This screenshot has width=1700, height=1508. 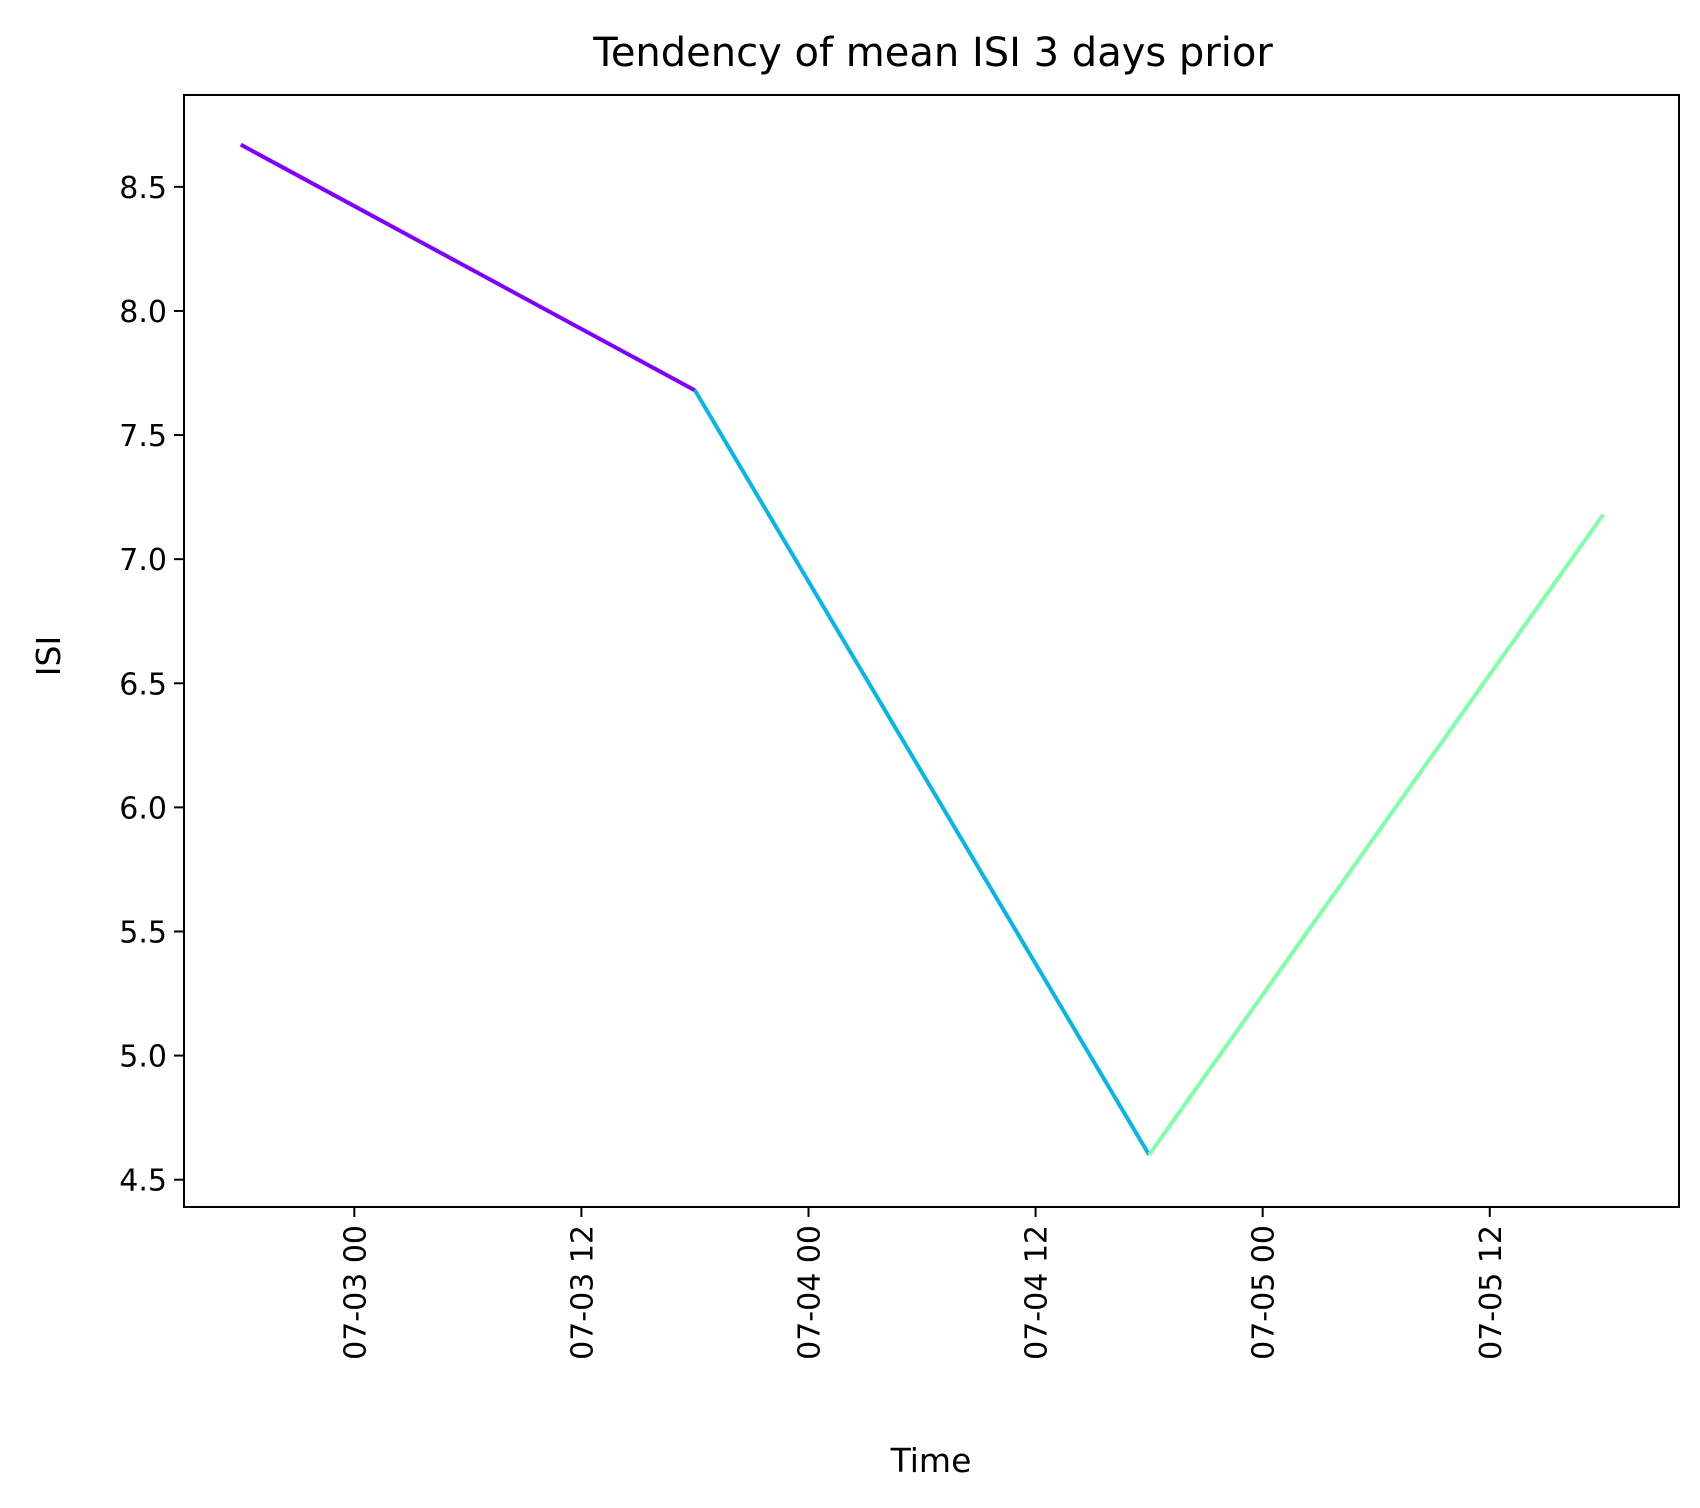 What do you see at coordinates (931, 1460) in the screenshot?
I see `x-axis-label: Time` at bounding box center [931, 1460].